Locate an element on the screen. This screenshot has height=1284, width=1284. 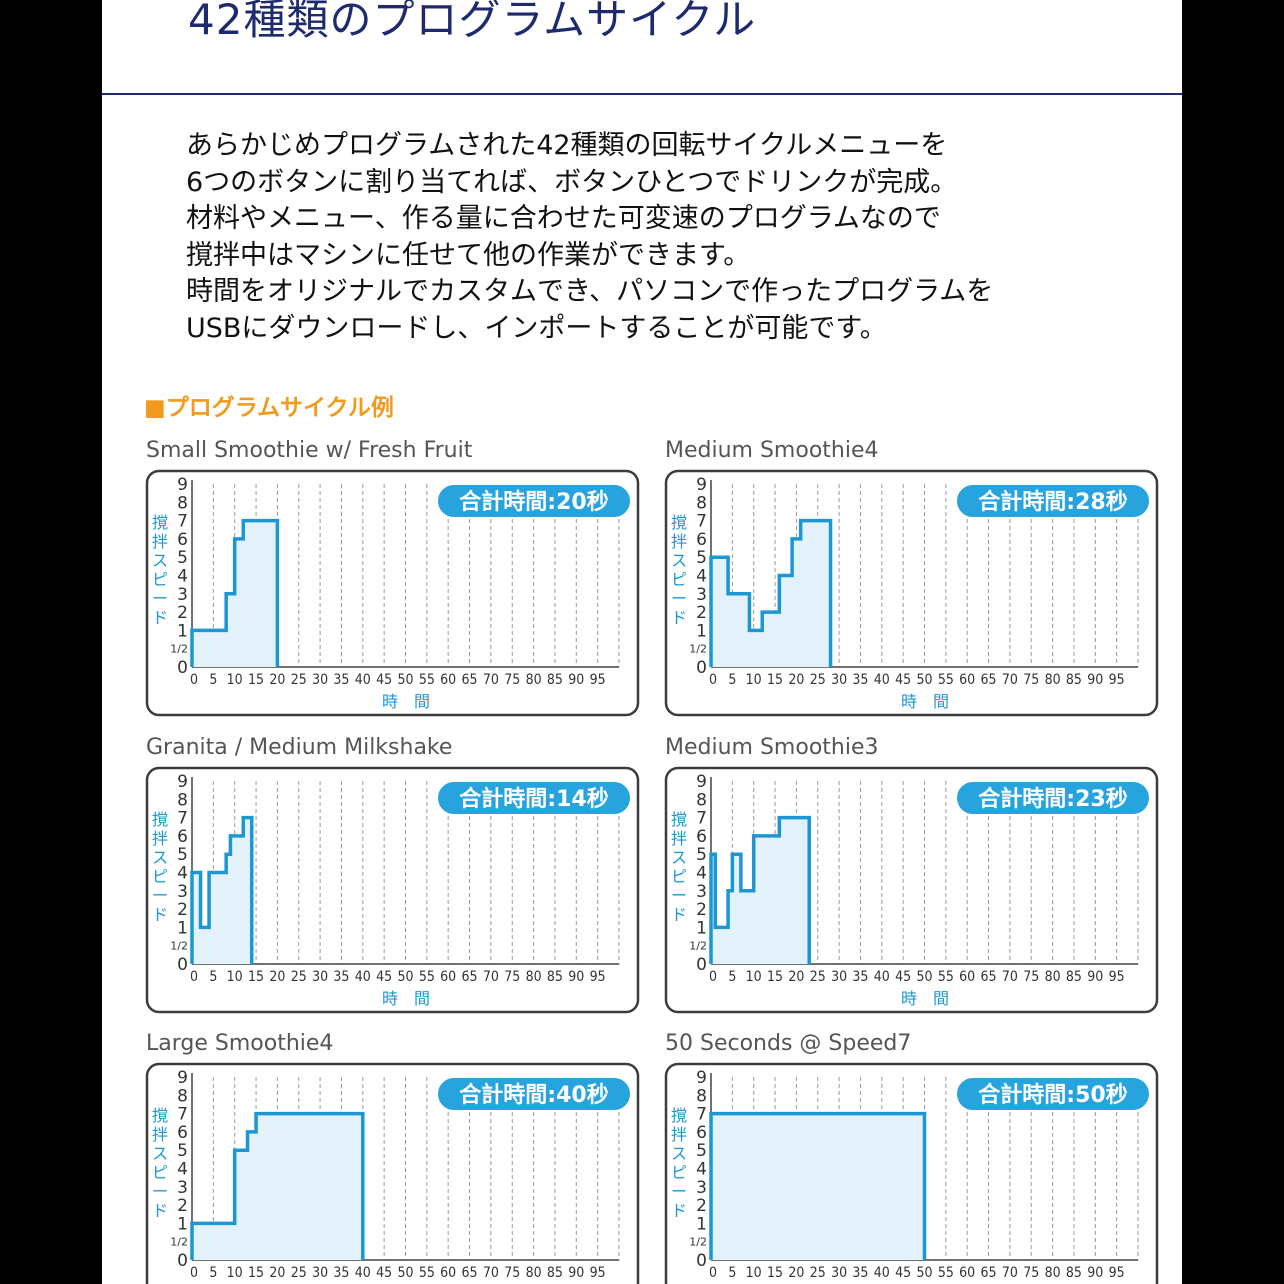
y-tick-label: 3 is located at coordinates (701, 595).